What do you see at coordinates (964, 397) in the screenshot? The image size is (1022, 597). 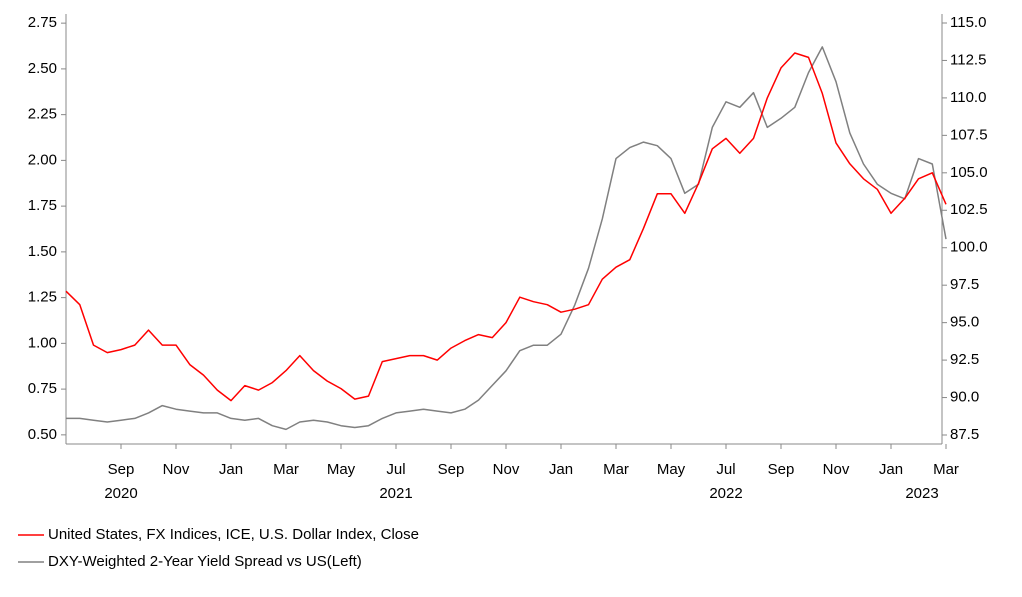 I see `y2-tick-label: 90.0` at bounding box center [964, 397].